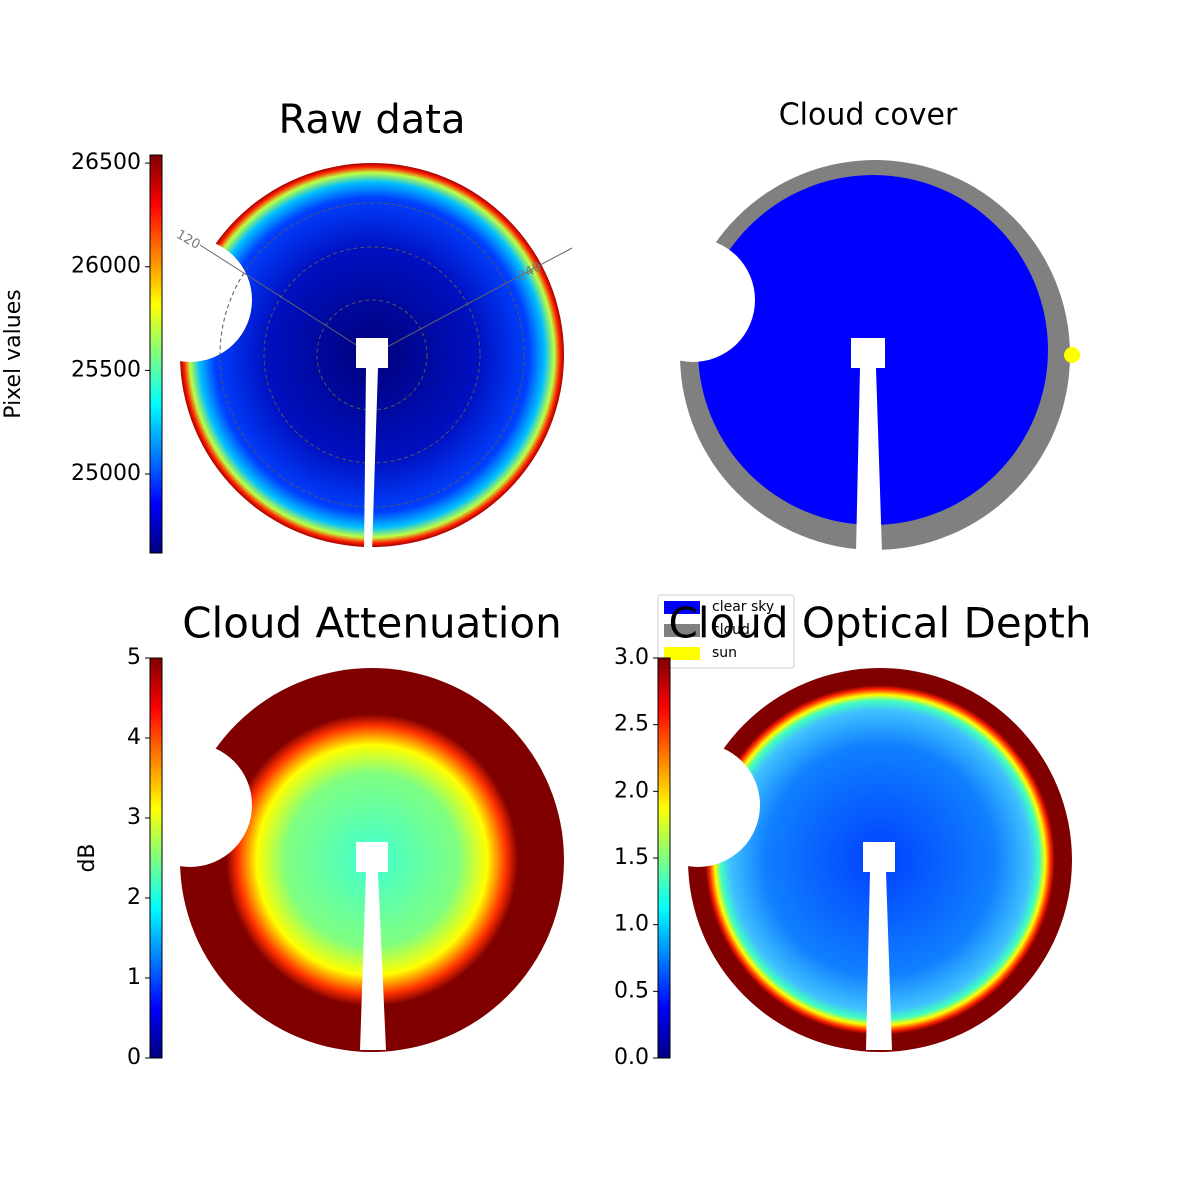  I want to click on colorbar-tick-label: 2, so click(134, 897).